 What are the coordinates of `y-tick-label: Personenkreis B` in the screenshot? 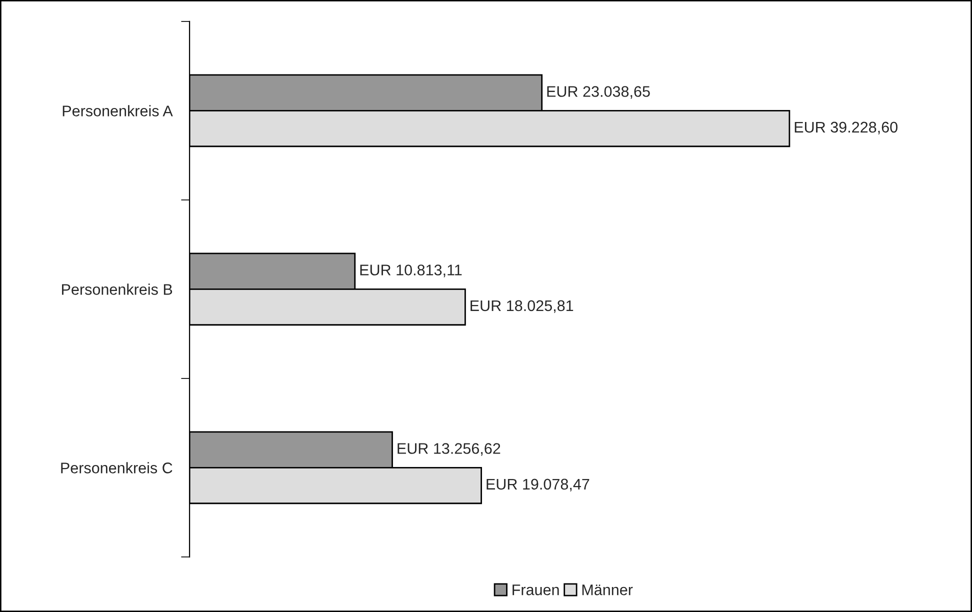 It's located at (117, 289).